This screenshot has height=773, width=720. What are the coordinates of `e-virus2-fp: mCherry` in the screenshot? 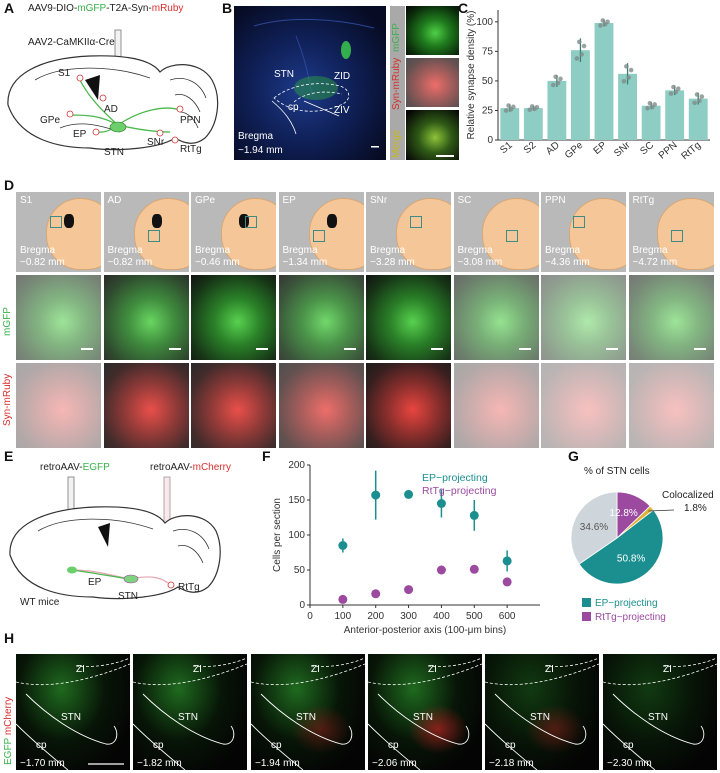 It's located at (211, 467).